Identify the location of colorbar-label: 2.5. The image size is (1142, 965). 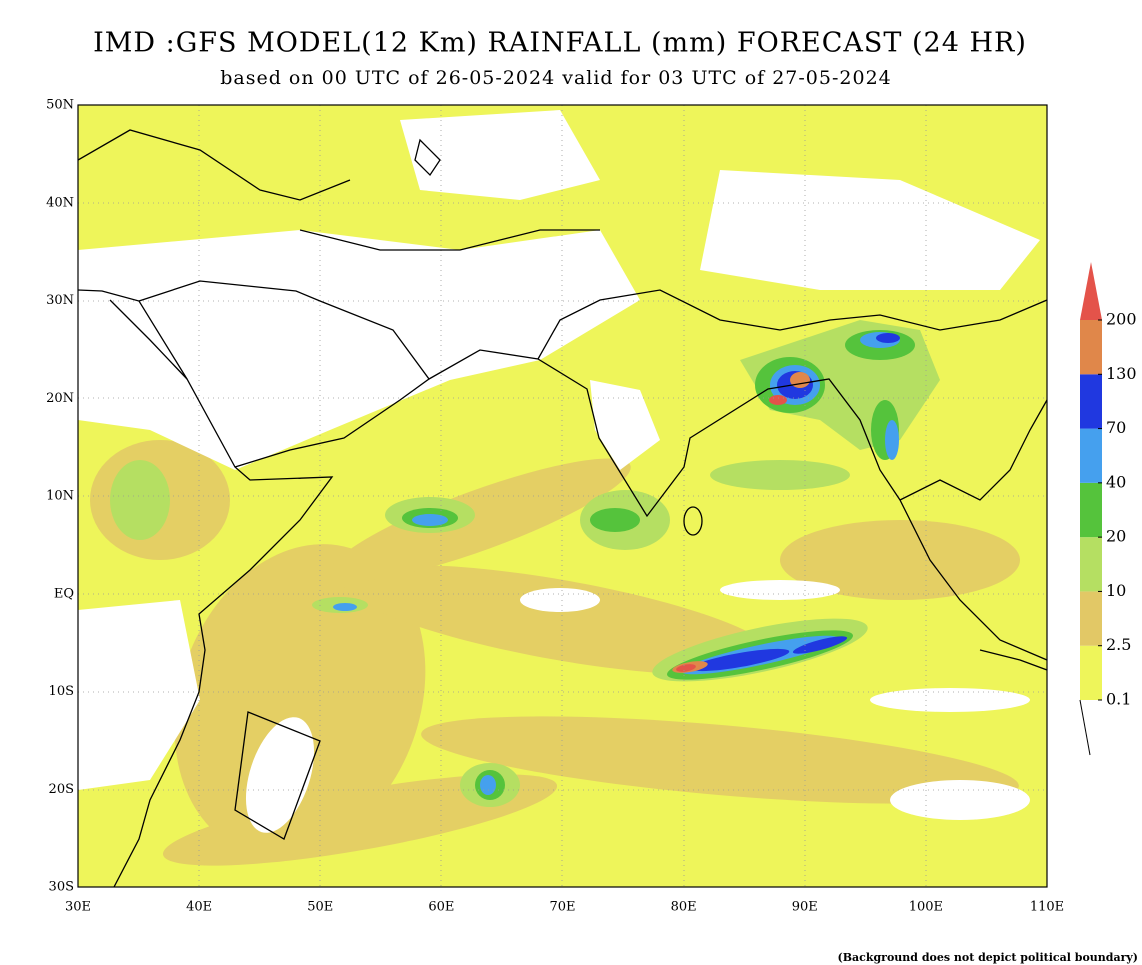
(1118, 644).